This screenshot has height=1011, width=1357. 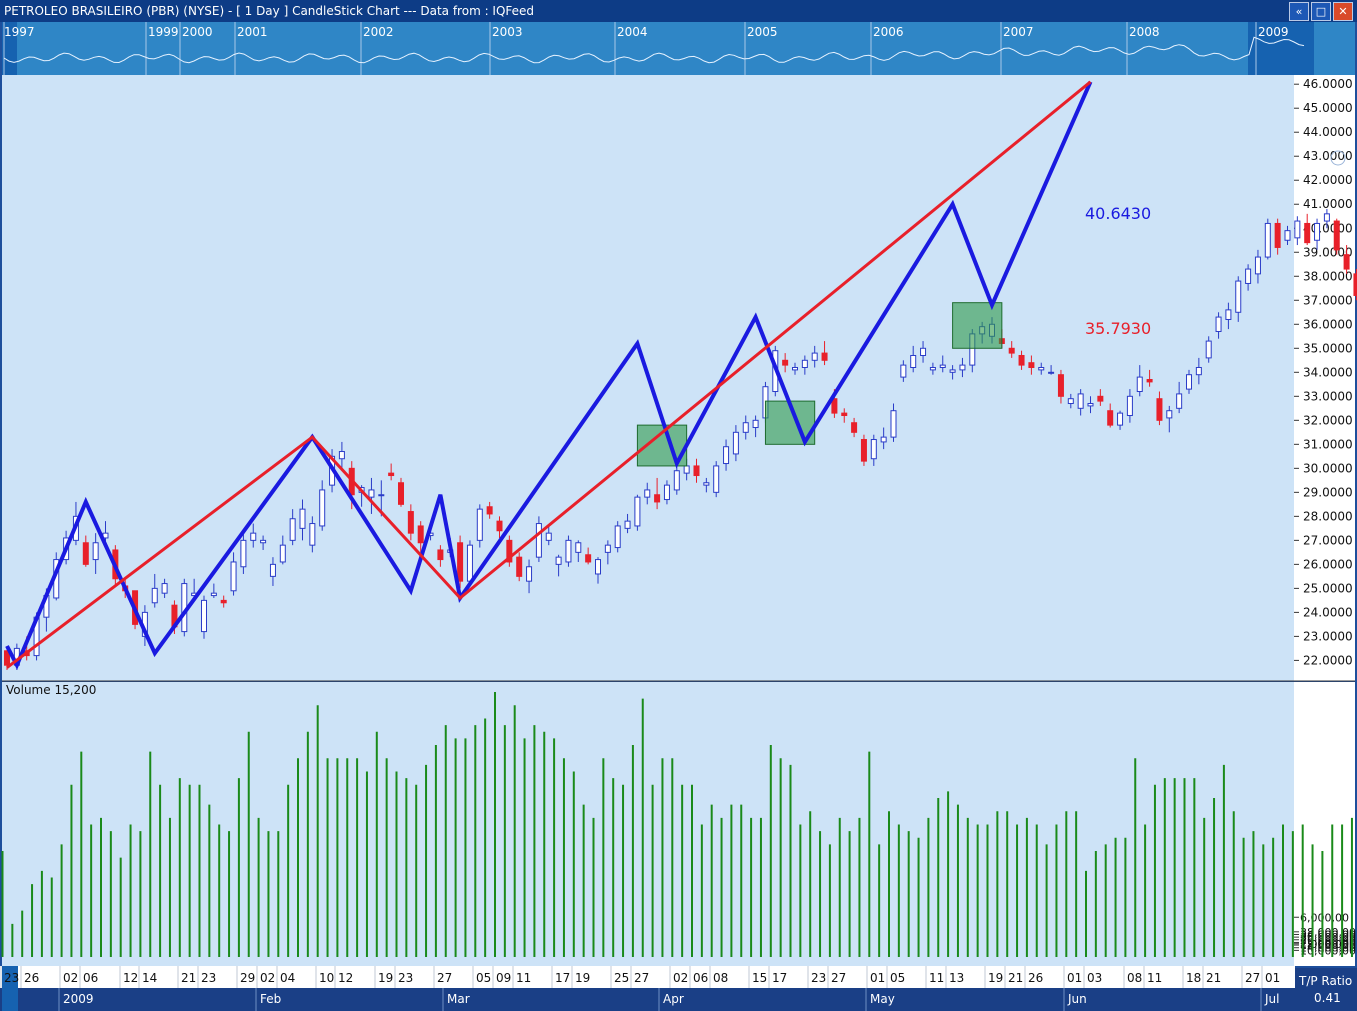 I want to click on month-axis-label: Jul, so click(x=1271, y=999).